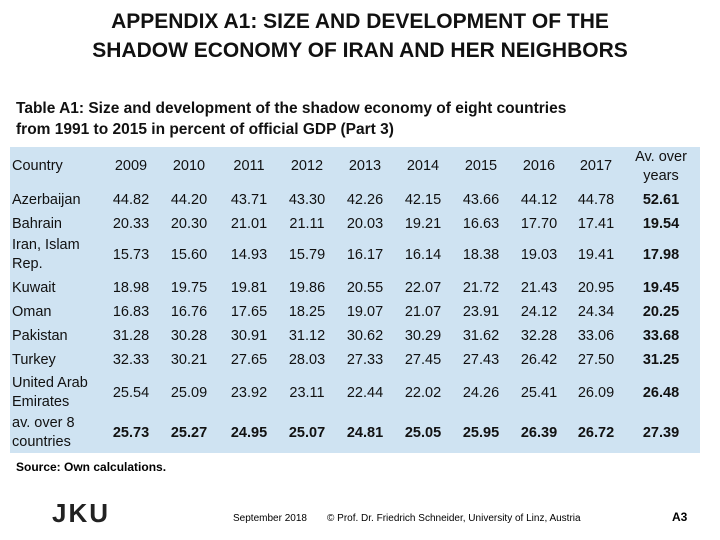  Describe the element at coordinates (423, 359) in the screenshot. I see `table-cell: 27.45` at that location.